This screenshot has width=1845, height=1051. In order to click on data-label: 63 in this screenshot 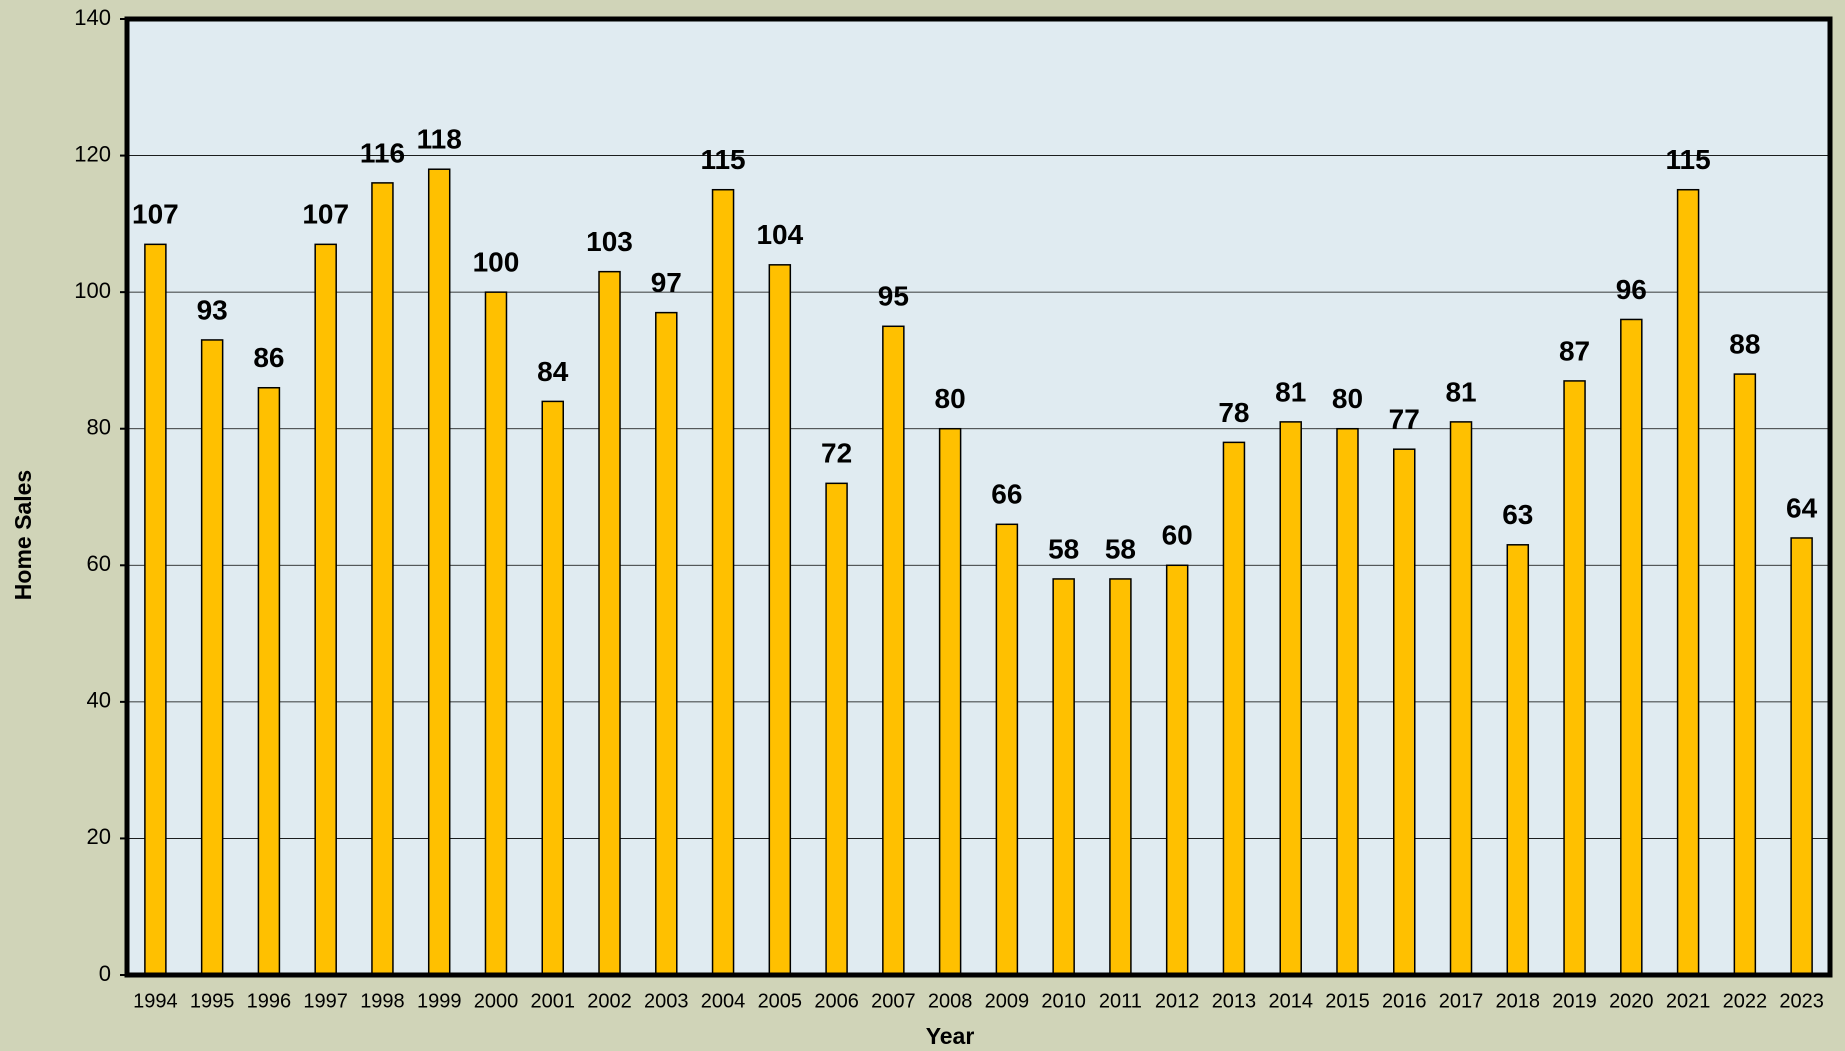, I will do `click(1517, 514)`.